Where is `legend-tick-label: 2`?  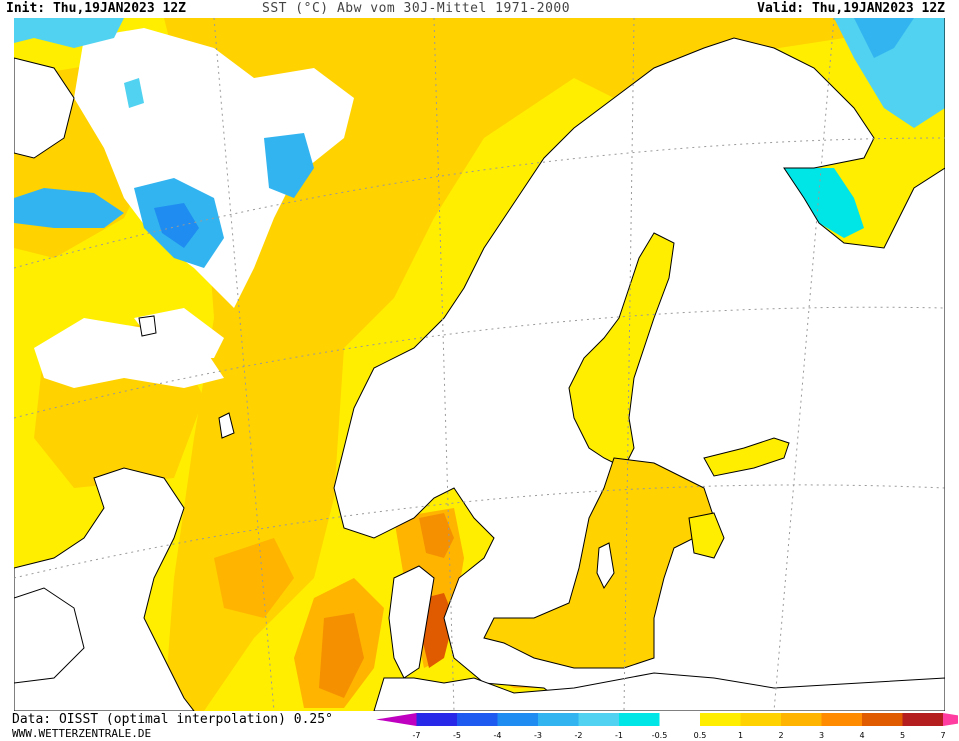 legend-tick-label: 2 is located at coordinates (780, 735).